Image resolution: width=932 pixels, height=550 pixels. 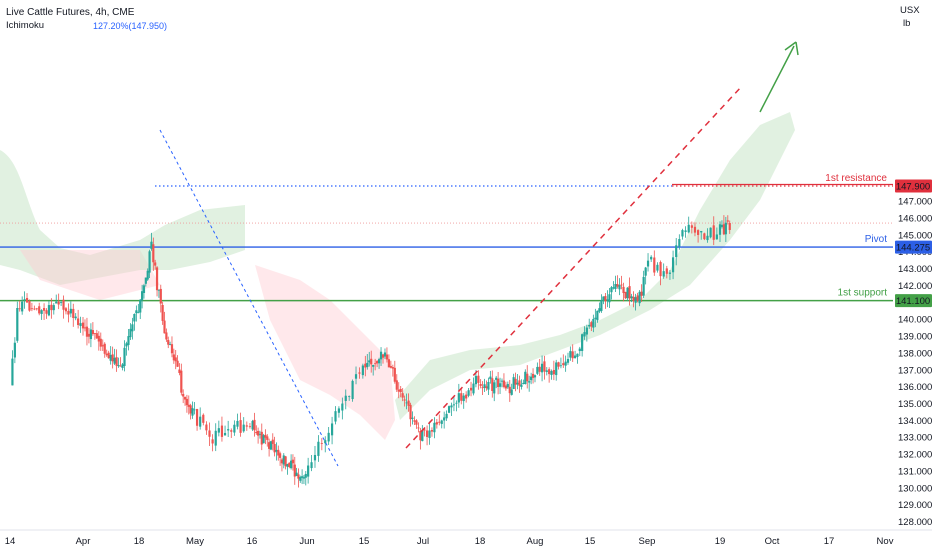 What do you see at coordinates (449, 541) in the screenshot?
I see `time-axis: 14 Apr 18 May 16 Jun 15 Jul 18 Aug 15 Sep 19 Oct 17 Nov` at bounding box center [449, 541].